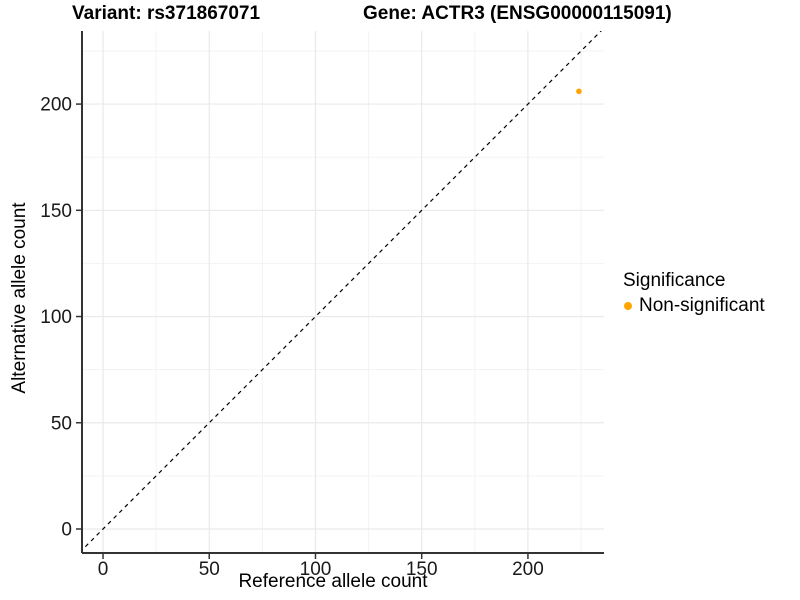 The image size is (800, 600). What do you see at coordinates (333, 581) in the screenshot?
I see `x-axis-title: Reference allele count` at bounding box center [333, 581].